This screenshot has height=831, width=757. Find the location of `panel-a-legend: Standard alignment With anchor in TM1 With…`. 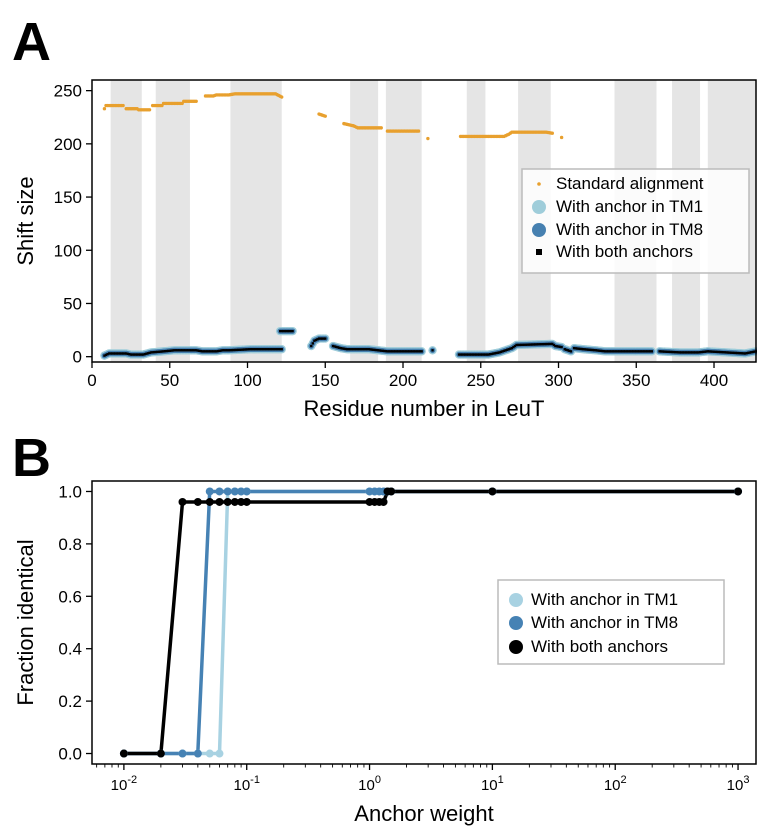

panel-a-legend: Standard alignment With anchor in TM1 With… is located at coordinates (635, 221).